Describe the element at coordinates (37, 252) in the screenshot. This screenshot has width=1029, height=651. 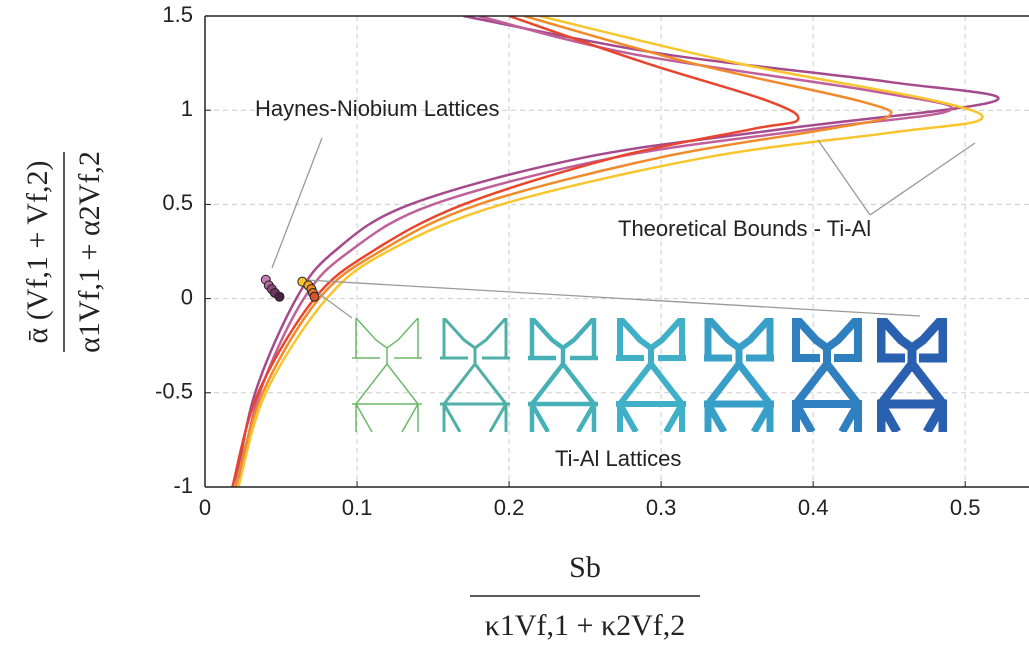
I see `y-label-numerator: ᾱ (Vf,1 + Vf,2)` at that location.